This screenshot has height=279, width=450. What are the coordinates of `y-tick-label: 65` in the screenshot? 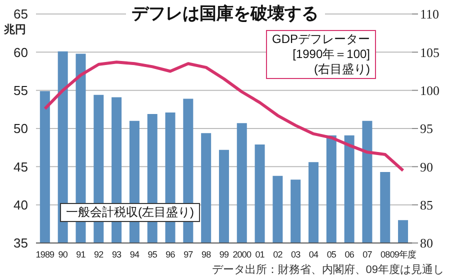 It's located at (21, 14).